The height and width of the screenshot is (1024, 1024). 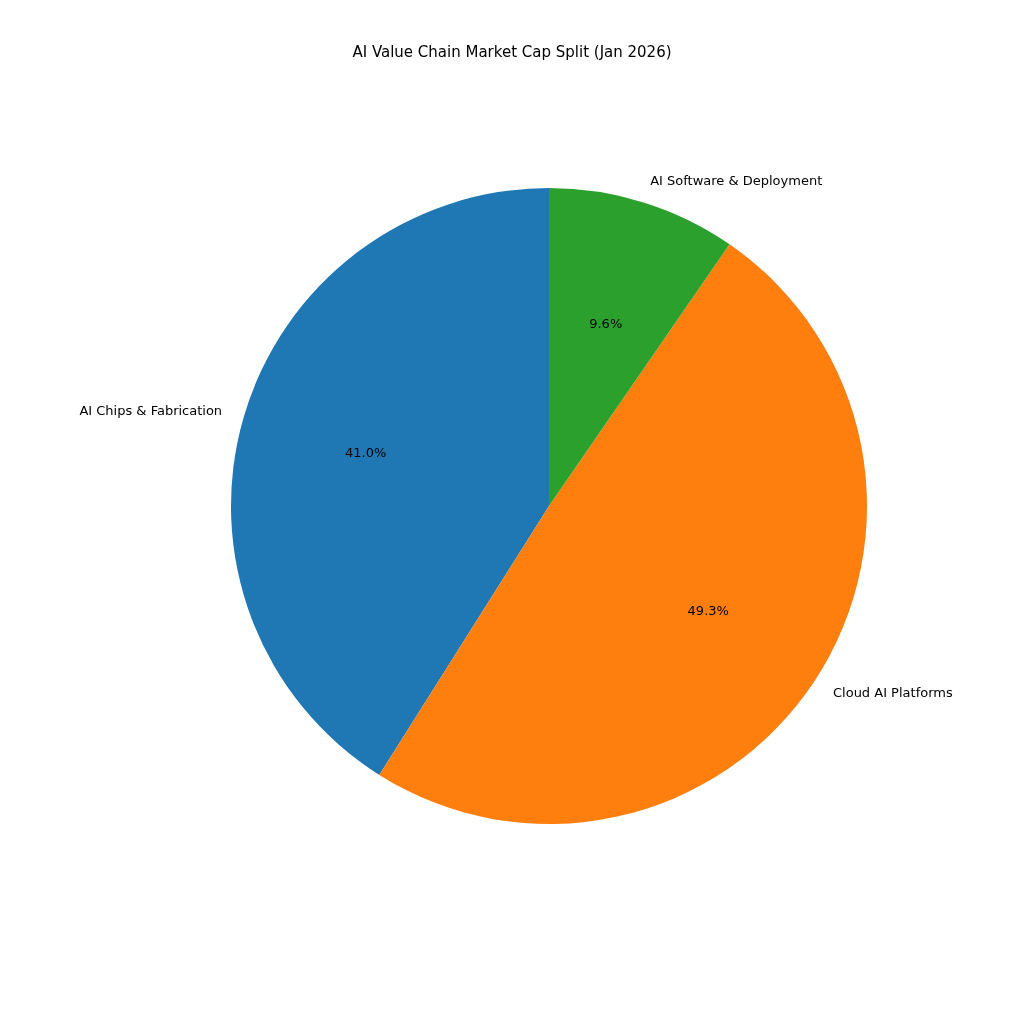 What do you see at coordinates (708, 611) in the screenshot?
I see `data-label: 49.3%` at bounding box center [708, 611].